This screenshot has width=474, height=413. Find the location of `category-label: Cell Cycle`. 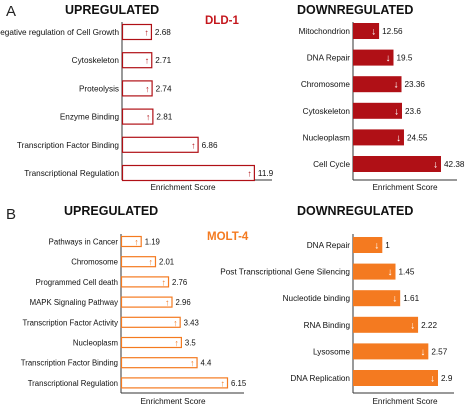

category-label: Cell Cycle is located at coordinates (331, 164).